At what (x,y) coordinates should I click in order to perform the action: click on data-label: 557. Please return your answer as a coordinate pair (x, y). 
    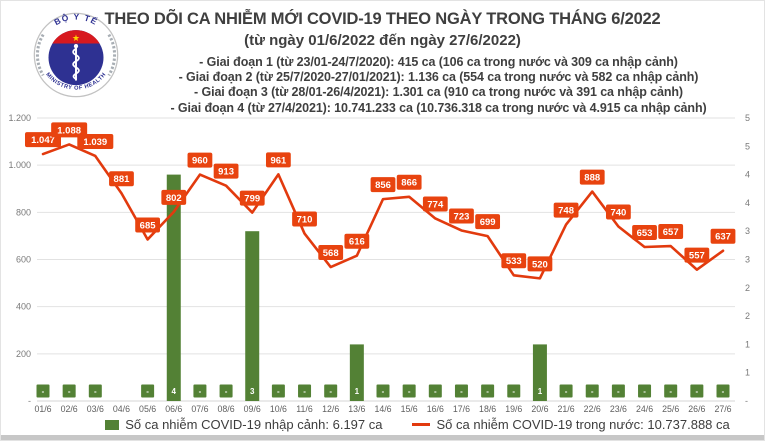
    Looking at the image, I should click on (697, 256).